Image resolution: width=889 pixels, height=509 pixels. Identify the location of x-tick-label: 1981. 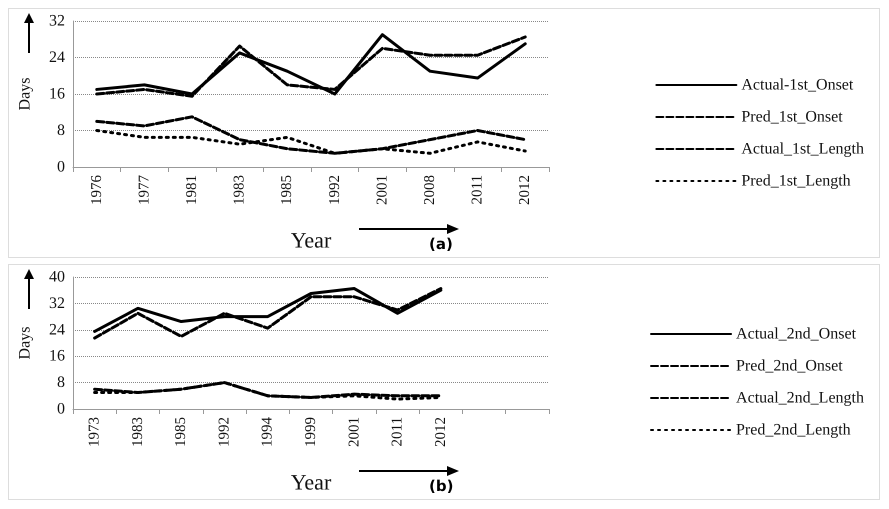
(192, 190).